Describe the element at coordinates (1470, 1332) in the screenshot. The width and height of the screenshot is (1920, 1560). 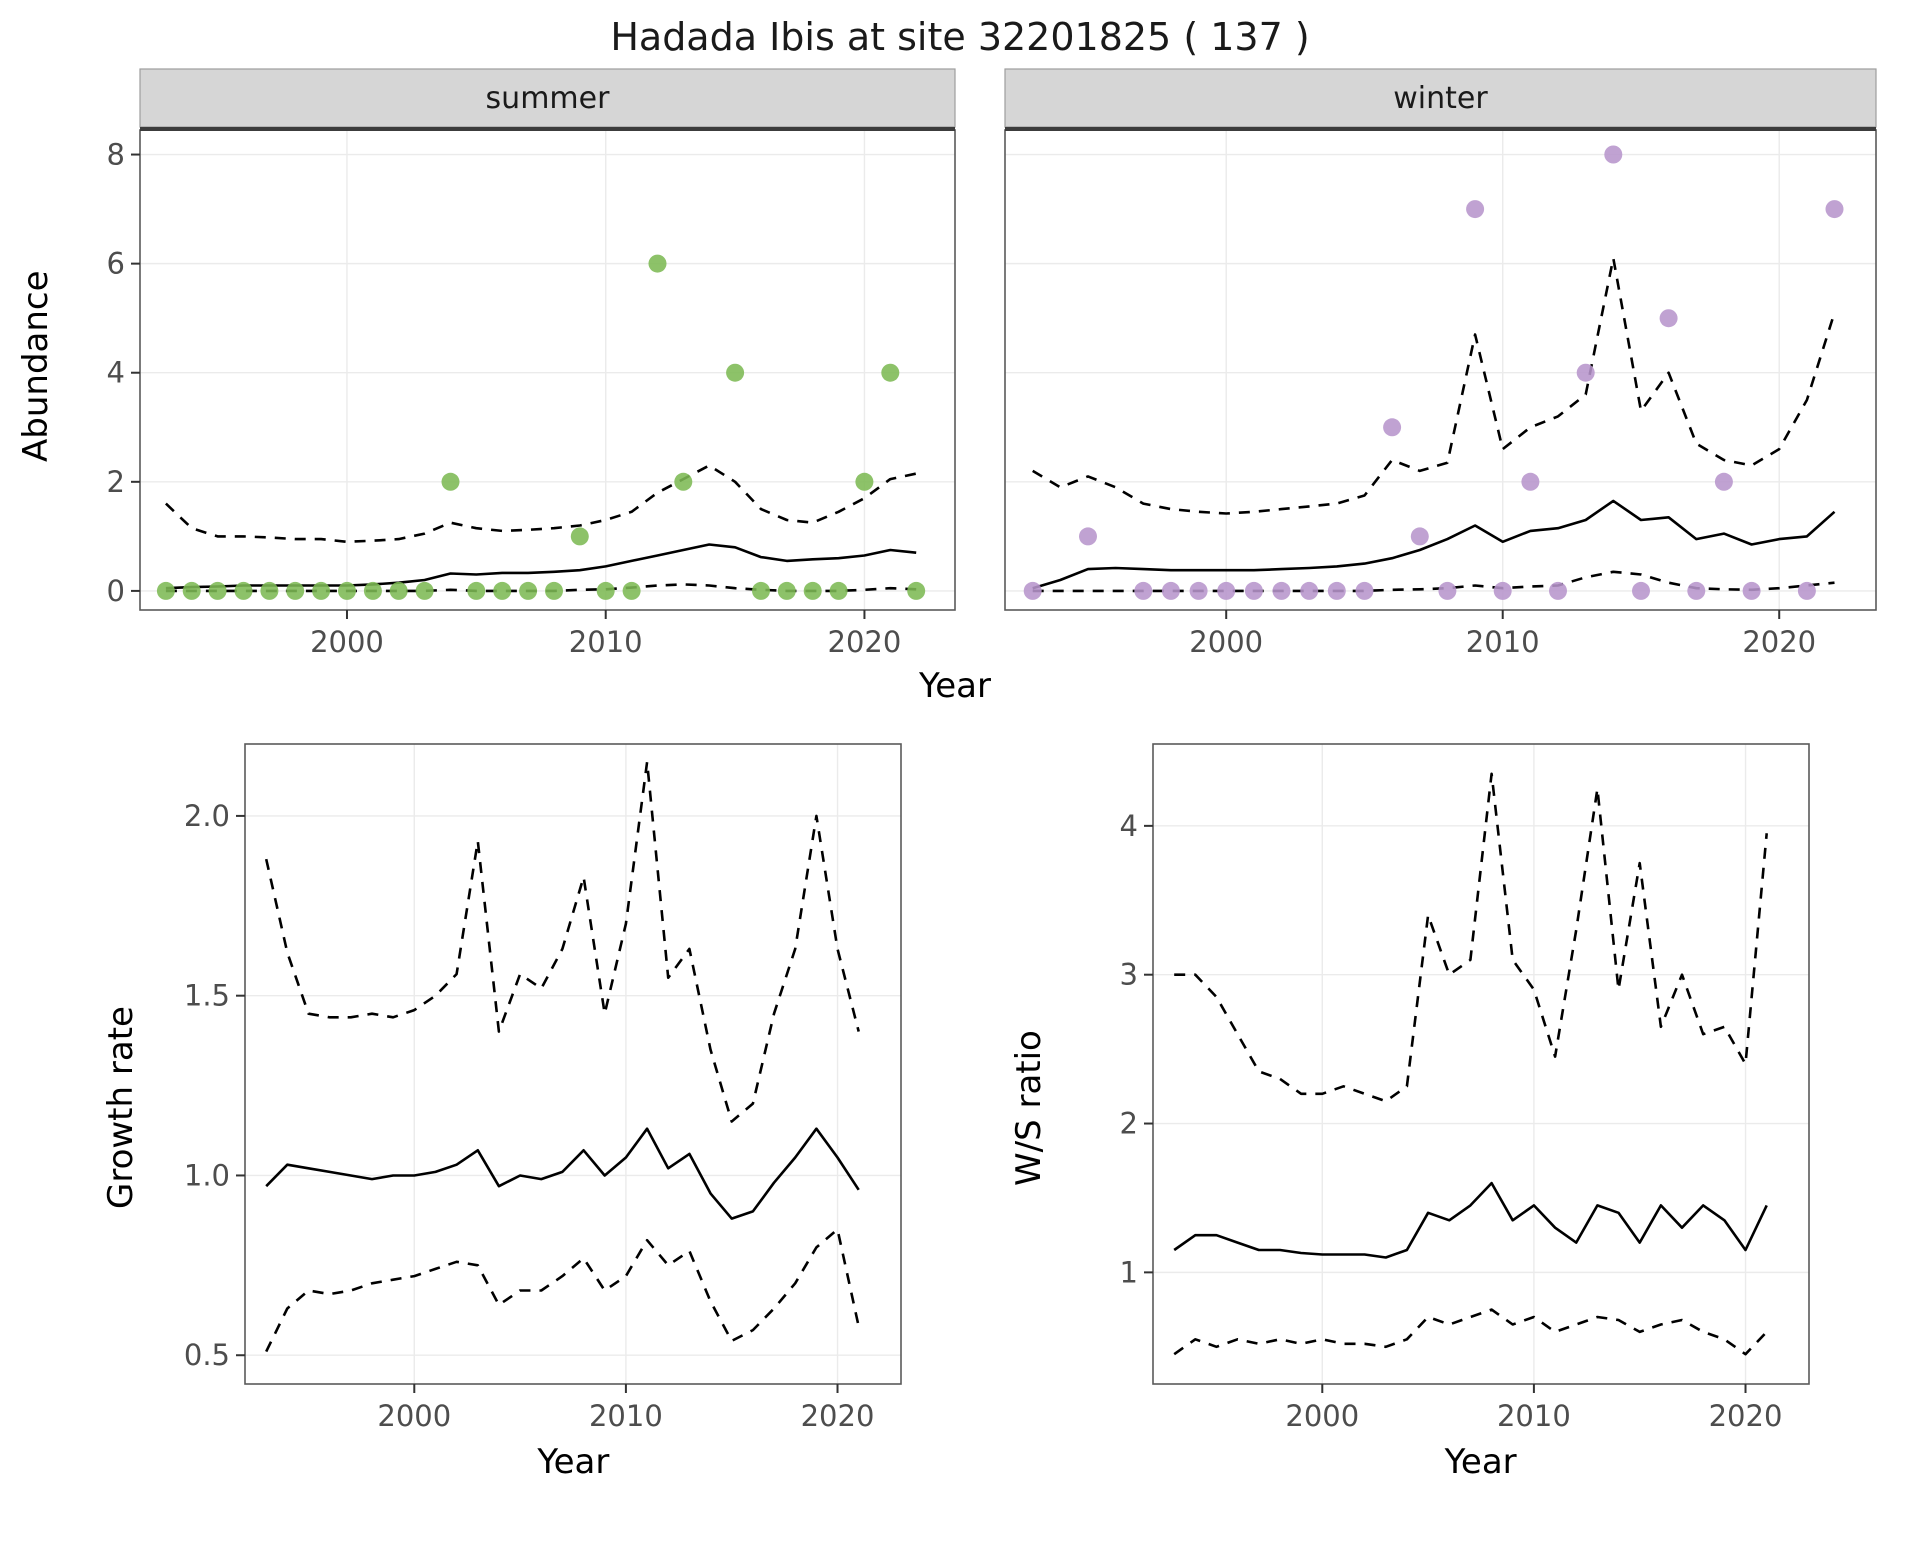
I see `ws-ratio-ci-lower-line` at that location.